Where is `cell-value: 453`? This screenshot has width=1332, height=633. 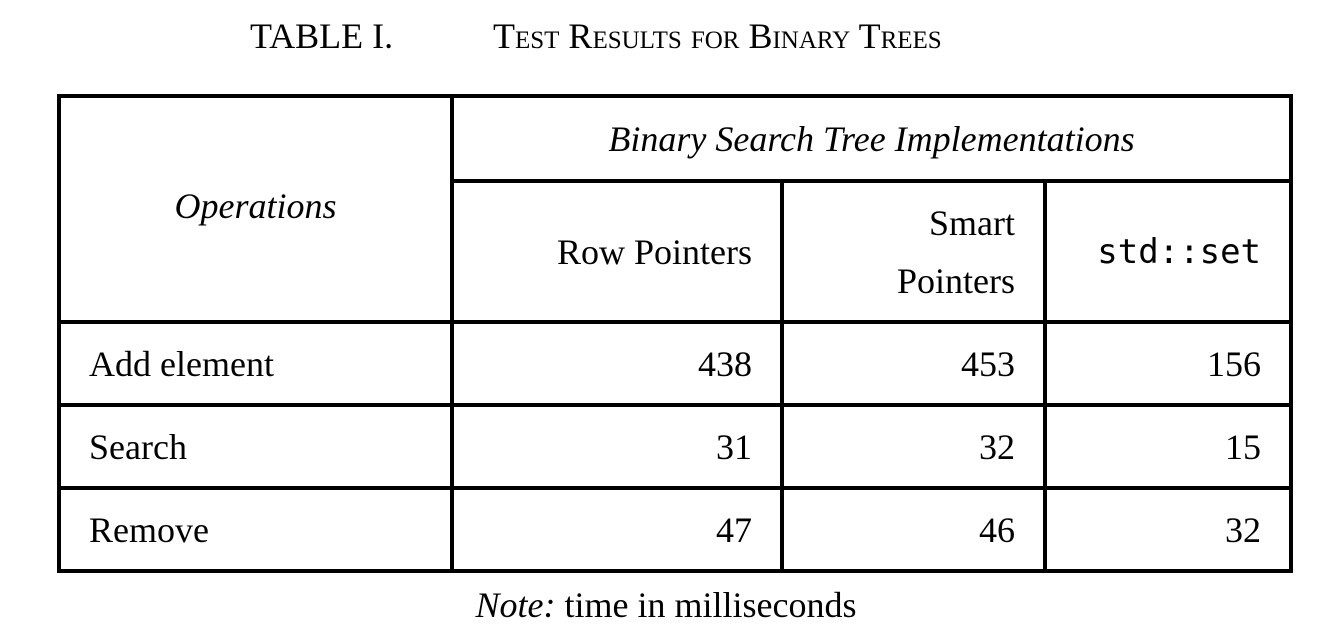 cell-value: 453 is located at coordinates (913, 363).